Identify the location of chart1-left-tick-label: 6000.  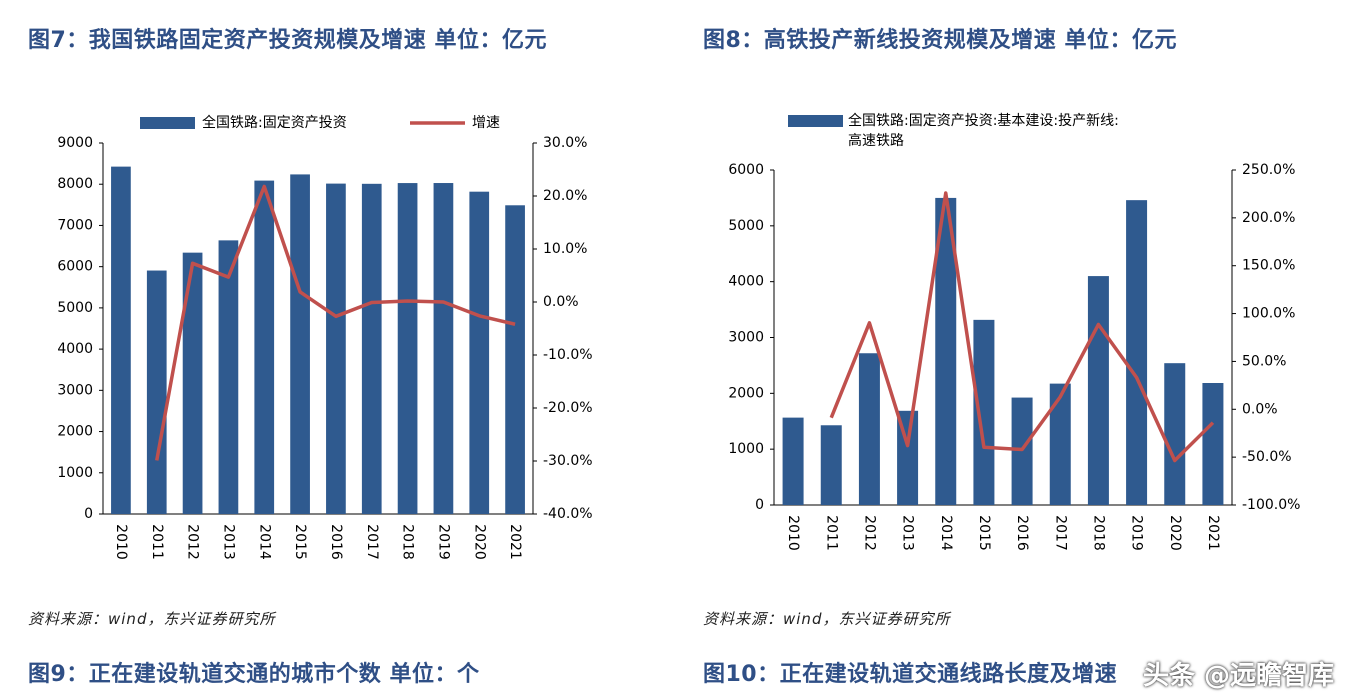
(75, 267).